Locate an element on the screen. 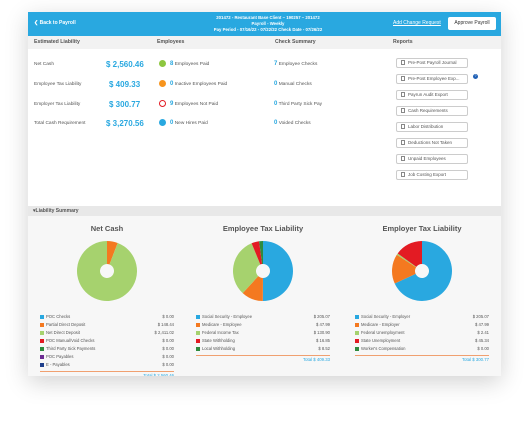 The image size is (529, 435). legend-value: $ 2,411.02 is located at coordinates (164, 332).